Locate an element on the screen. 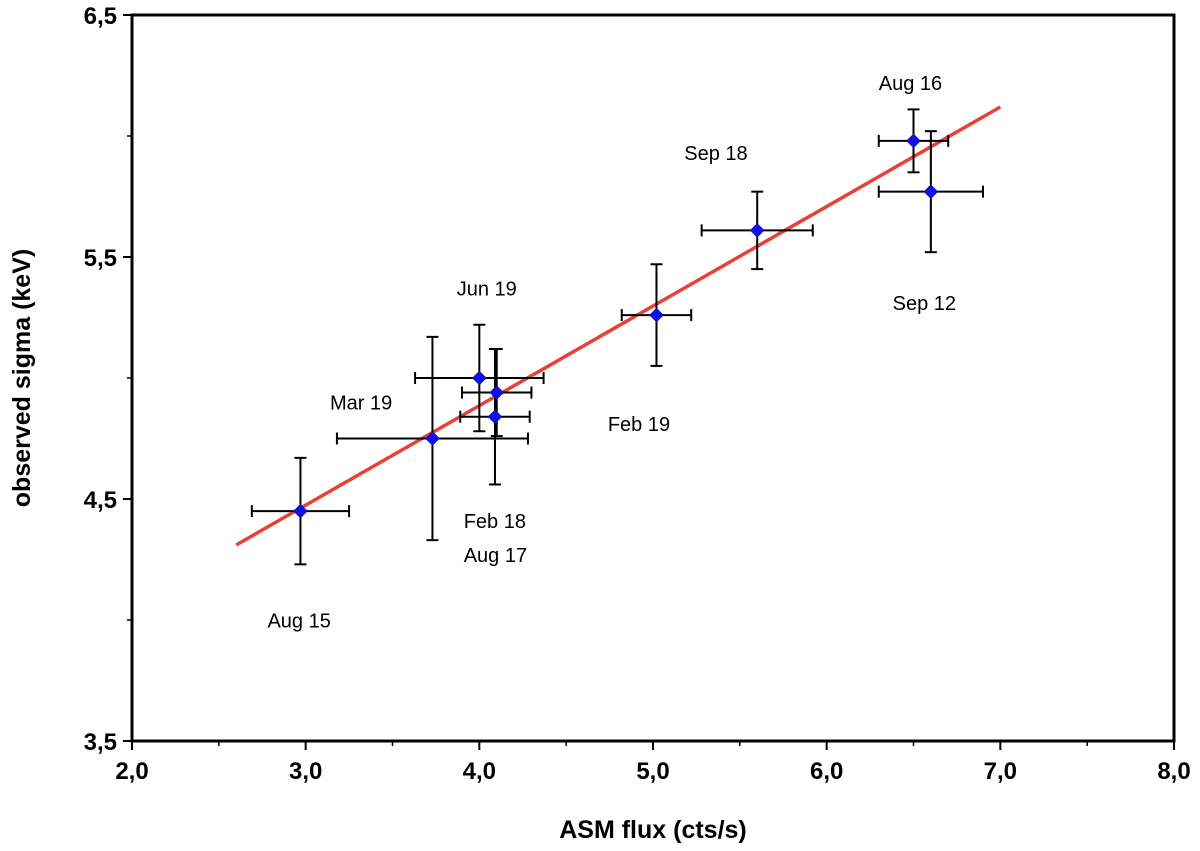  y-tick-labels: 3,5 4,5 5,5 6,5 is located at coordinates (100, 379).